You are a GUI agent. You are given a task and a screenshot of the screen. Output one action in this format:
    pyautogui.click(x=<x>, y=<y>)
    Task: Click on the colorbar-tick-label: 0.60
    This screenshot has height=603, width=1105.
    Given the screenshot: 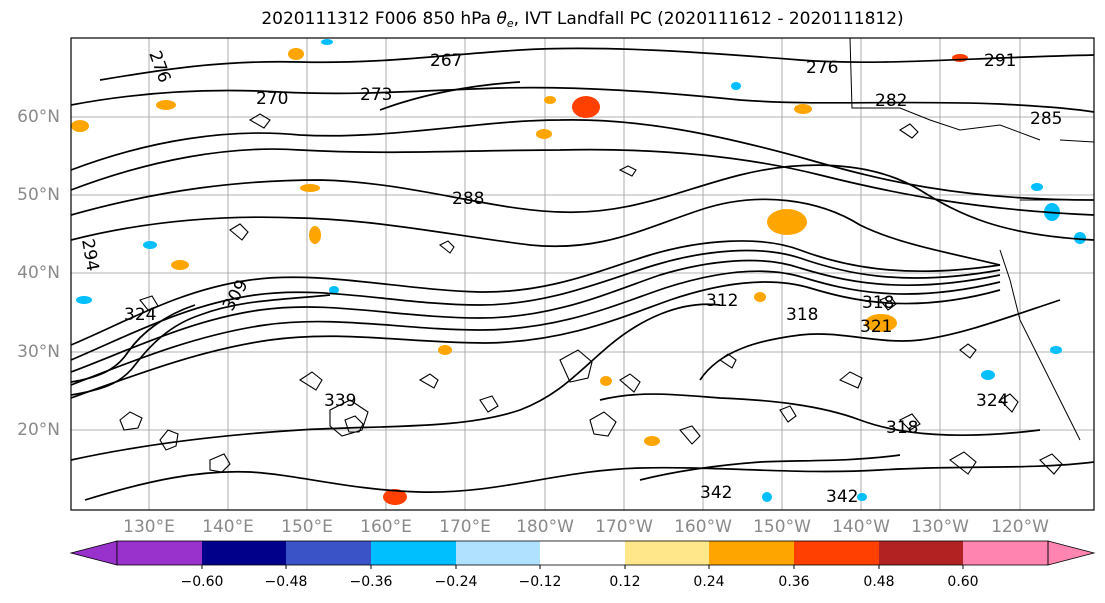 What is the action you would take?
    pyautogui.click(x=963, y=582)
    